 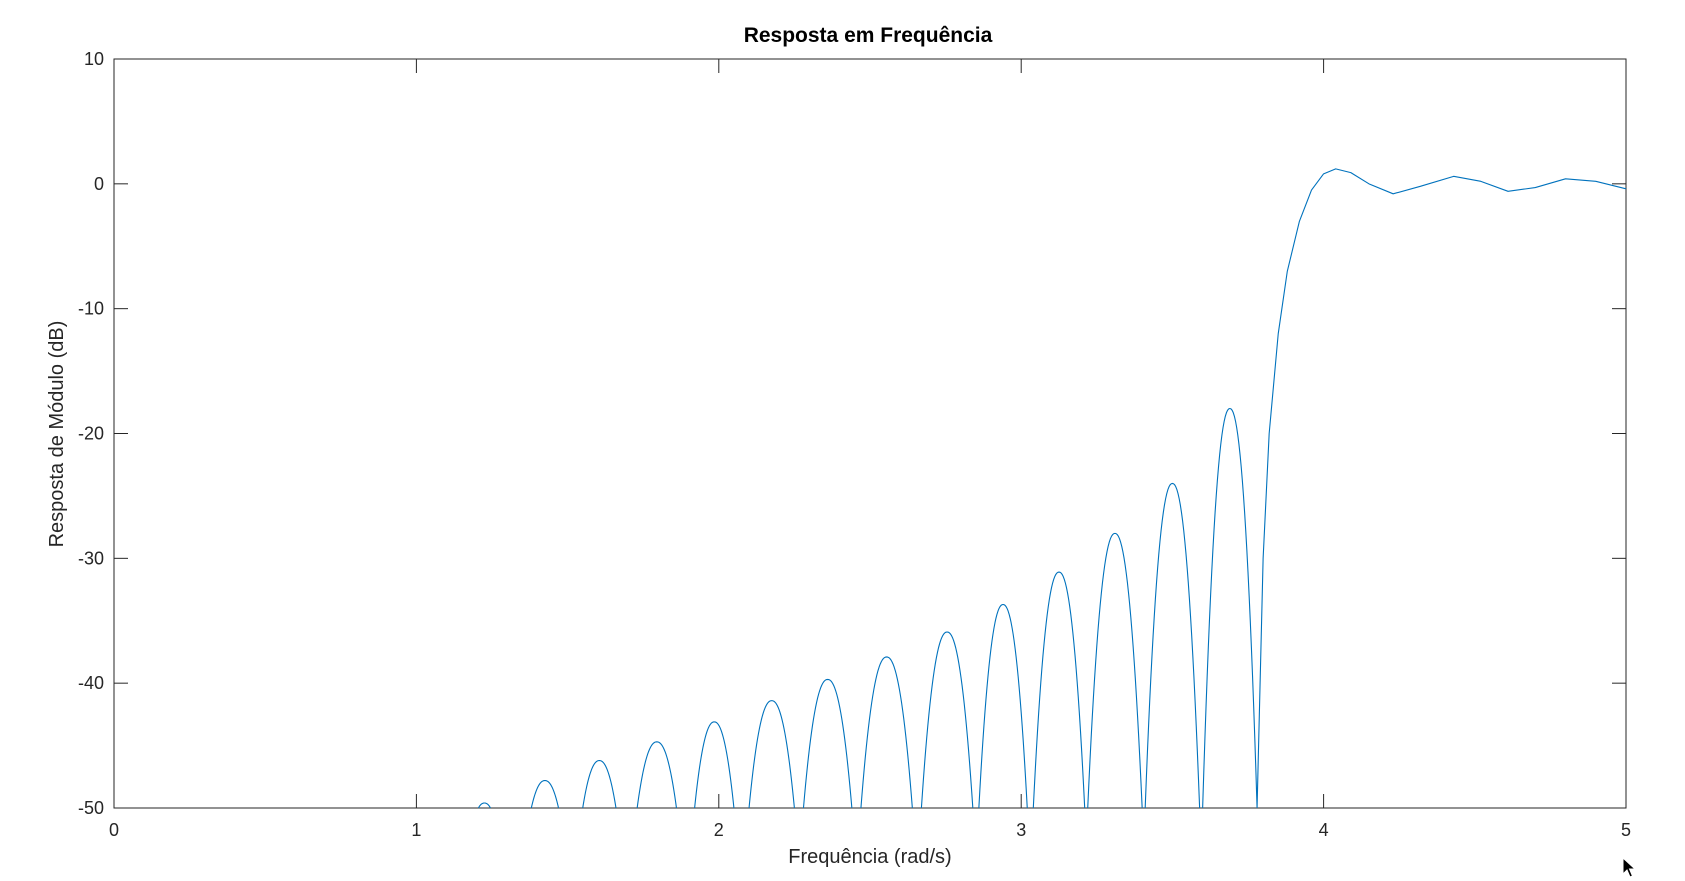 What do you see at coordinates (94, 59) in the screenshot?
I see `y-tick-label: 10` at bounding box center [94, 59].